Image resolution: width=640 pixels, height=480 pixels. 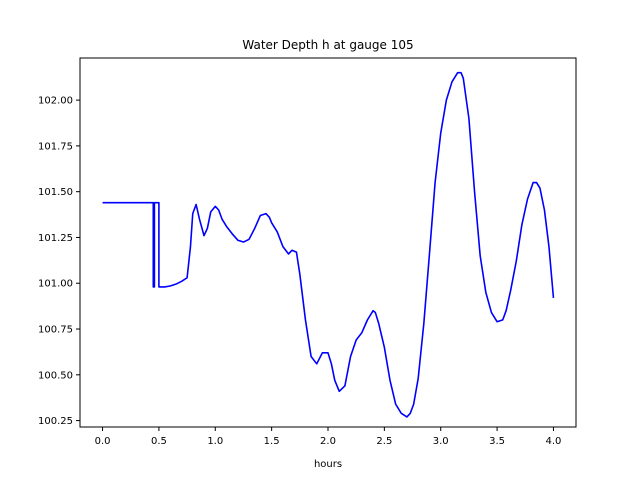 I want to click on y-tick-label: 101.50, so click(x=55, y=192).